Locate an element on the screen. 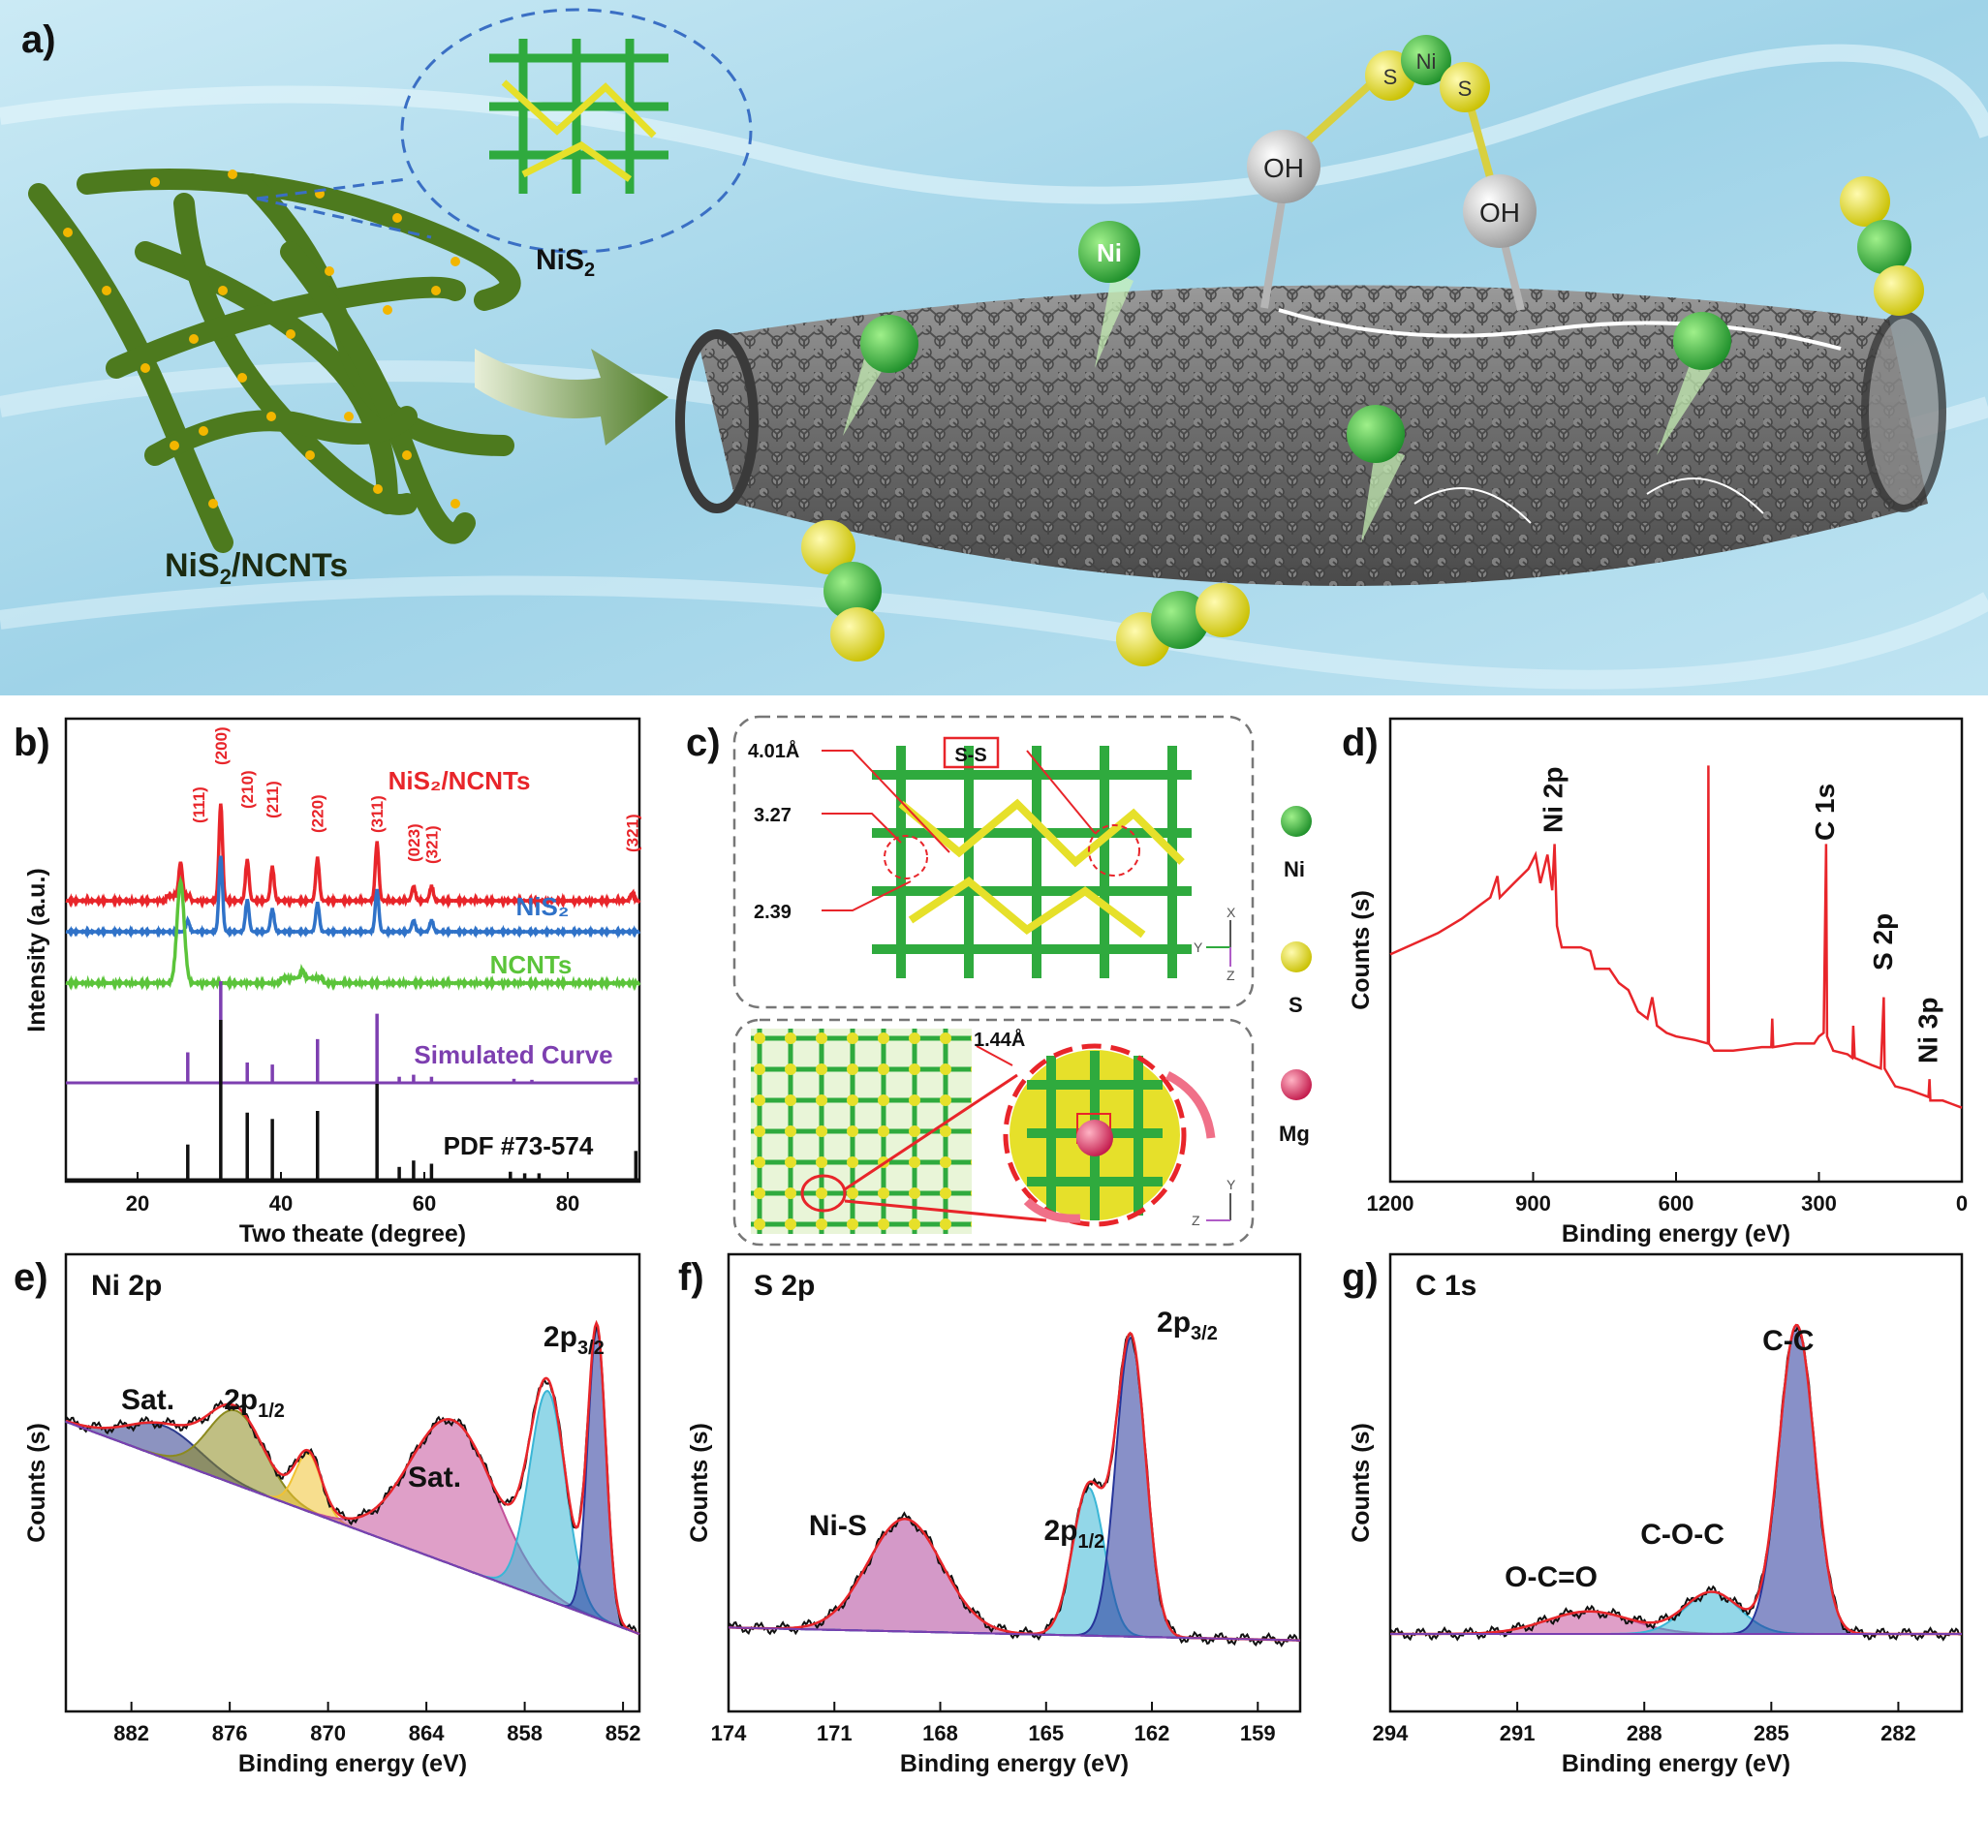  x-tick-label: 162 is located at coordinates (1152, 1733).